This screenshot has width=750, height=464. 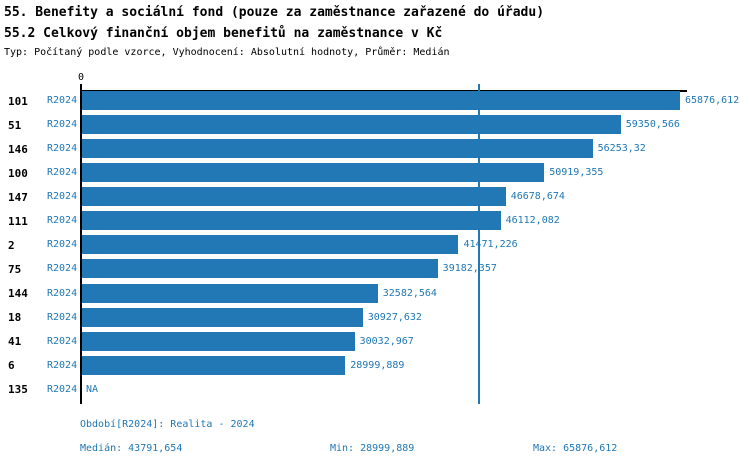 What do you see at coordinates (81, 77) in the screenshot?
I see `x-axis-zero-tick-label: 0` at bounding box center [81, 77].